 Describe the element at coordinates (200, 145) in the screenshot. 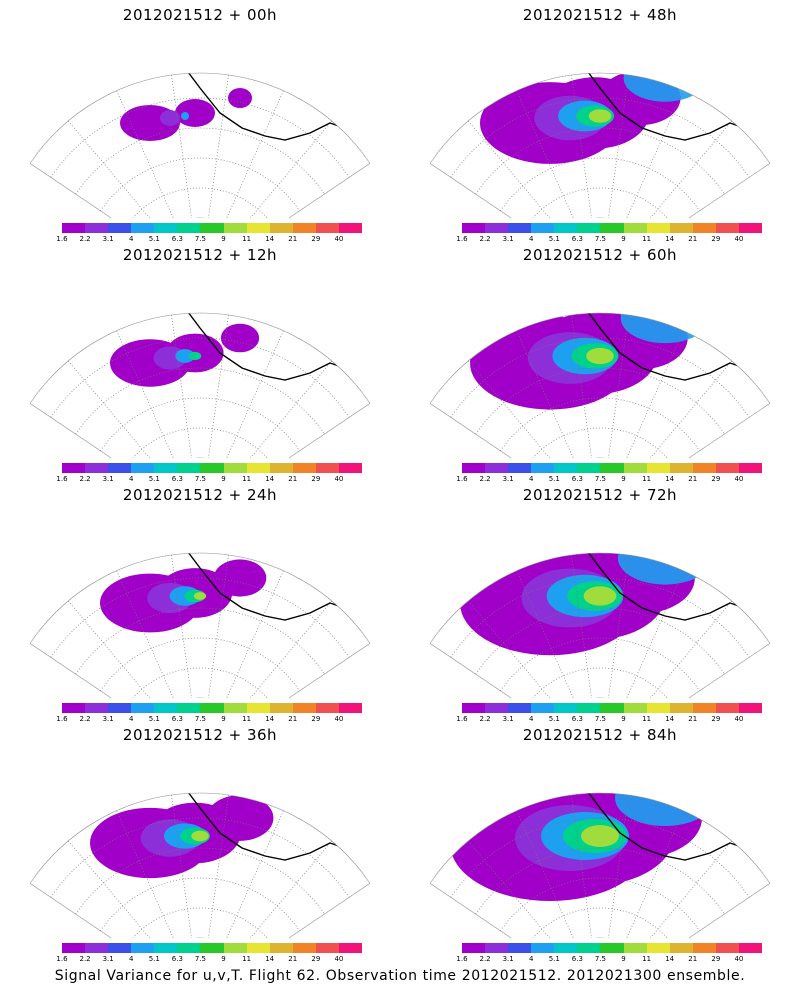

I see `variance-field` at that location.